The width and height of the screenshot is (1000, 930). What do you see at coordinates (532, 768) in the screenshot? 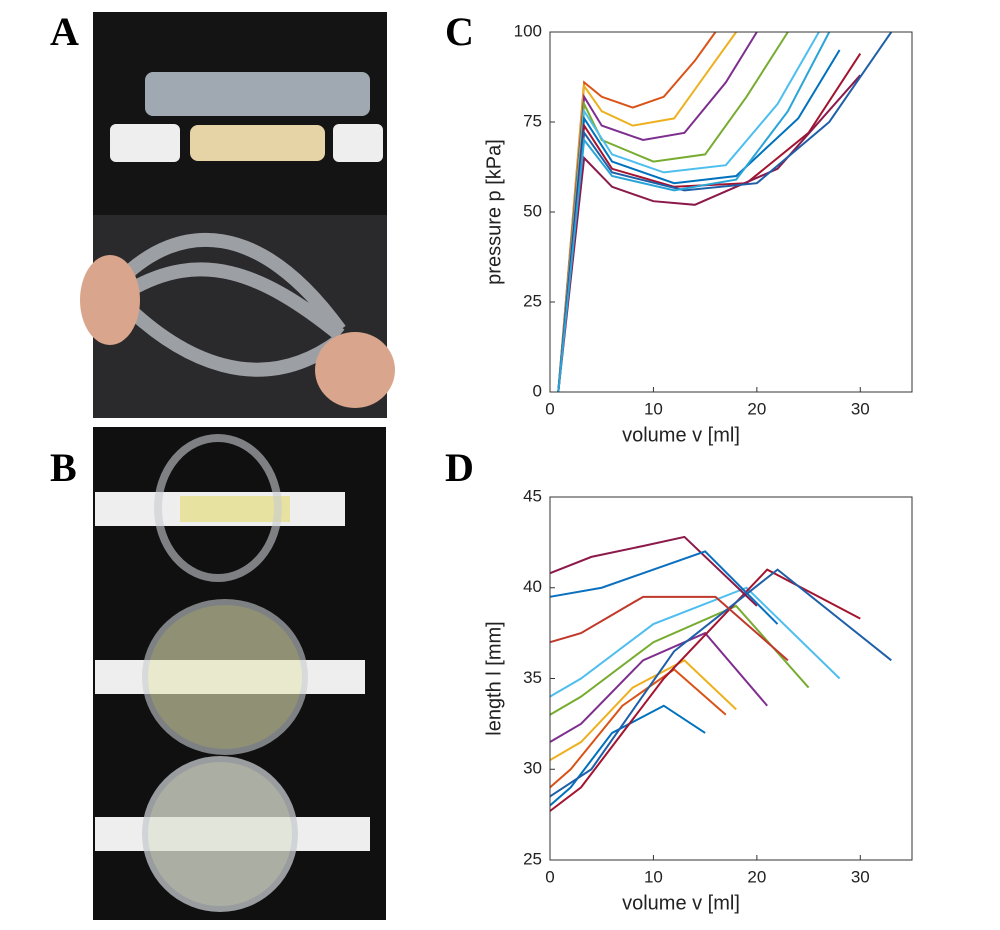
I see `y-tick-label: 30` at bounding box center [532, 768].